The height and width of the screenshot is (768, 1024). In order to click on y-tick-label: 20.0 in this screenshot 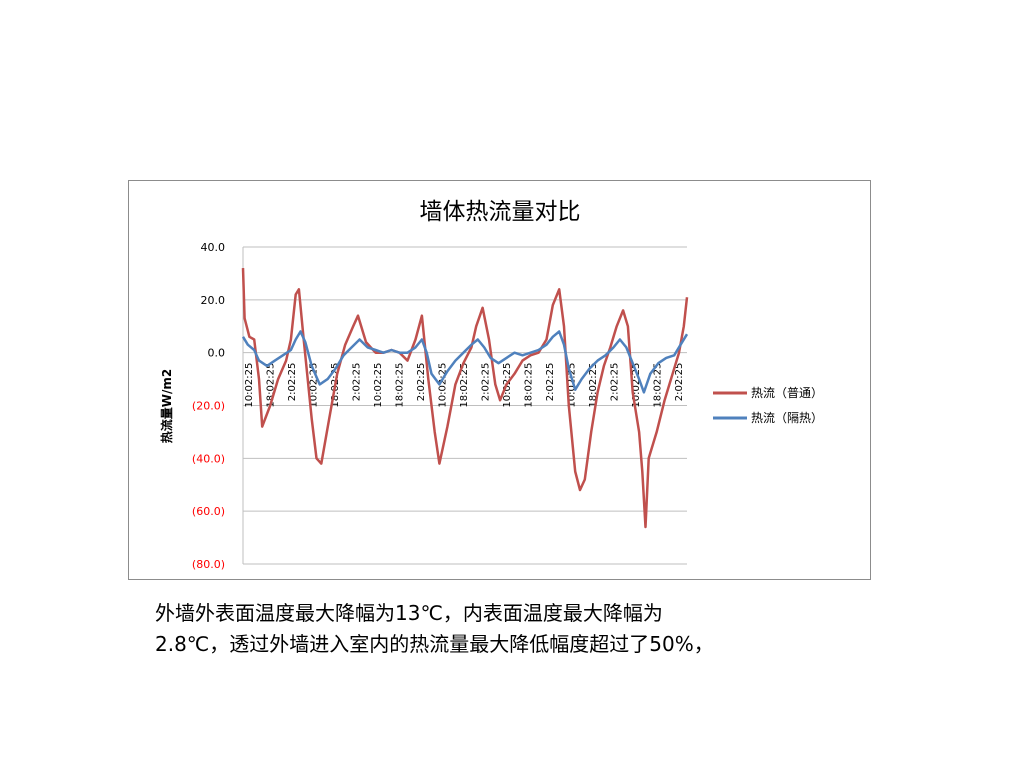, I will do `click(213, 300)`.